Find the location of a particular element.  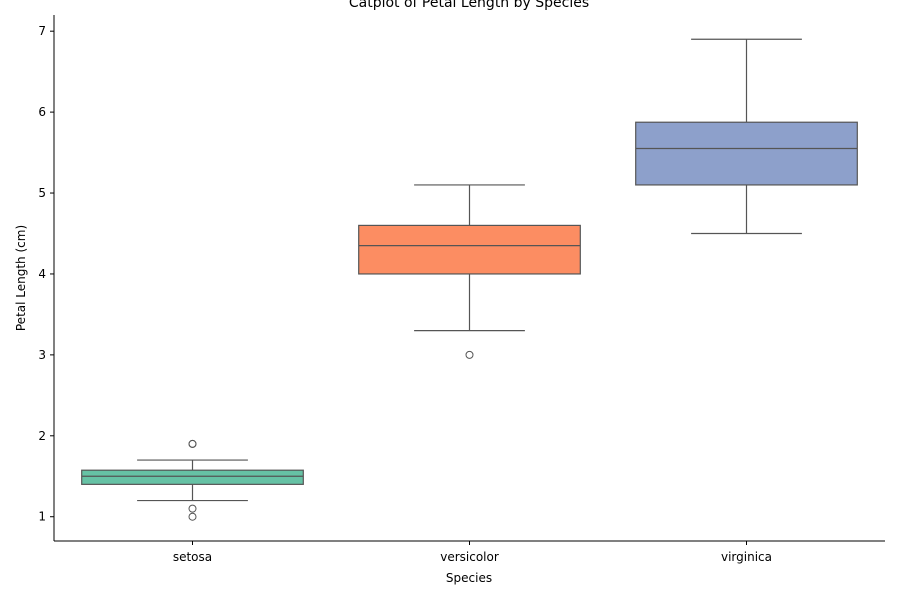

y-tick-label: 6 is located at coordinates (42, 112).